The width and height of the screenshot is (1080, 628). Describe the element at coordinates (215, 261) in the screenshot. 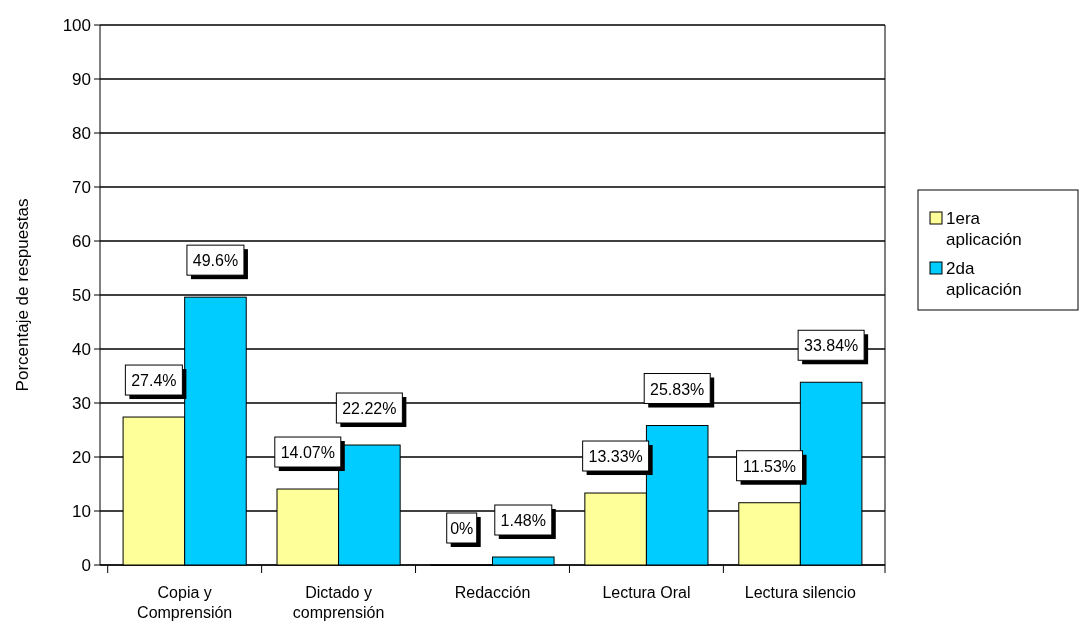

I see `data-label: 49.6%` at that location.